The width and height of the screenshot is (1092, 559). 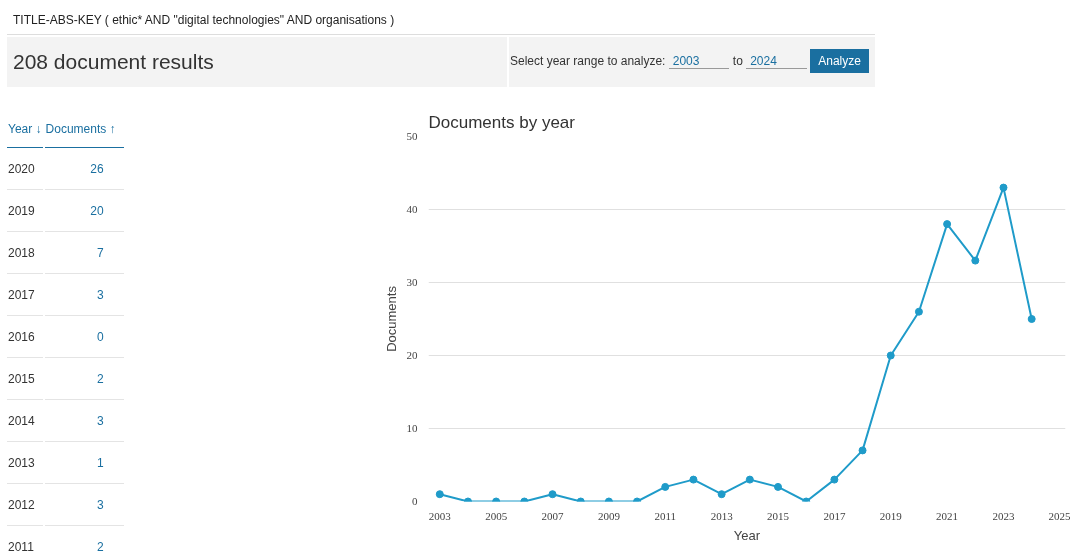 What do you see at coordinates (113, 62) in the screenshot?
I see `text: 208 document results` at bounding box center [113, 62].